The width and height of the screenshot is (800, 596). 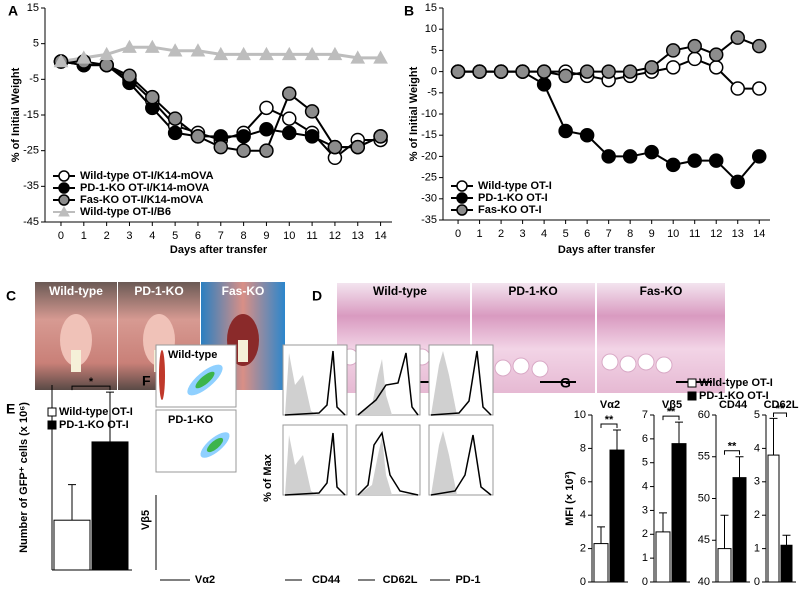 What do you see at coordinates (388, 420) in the screenshot?
I see `histograms` at bounding box center [388, 420].